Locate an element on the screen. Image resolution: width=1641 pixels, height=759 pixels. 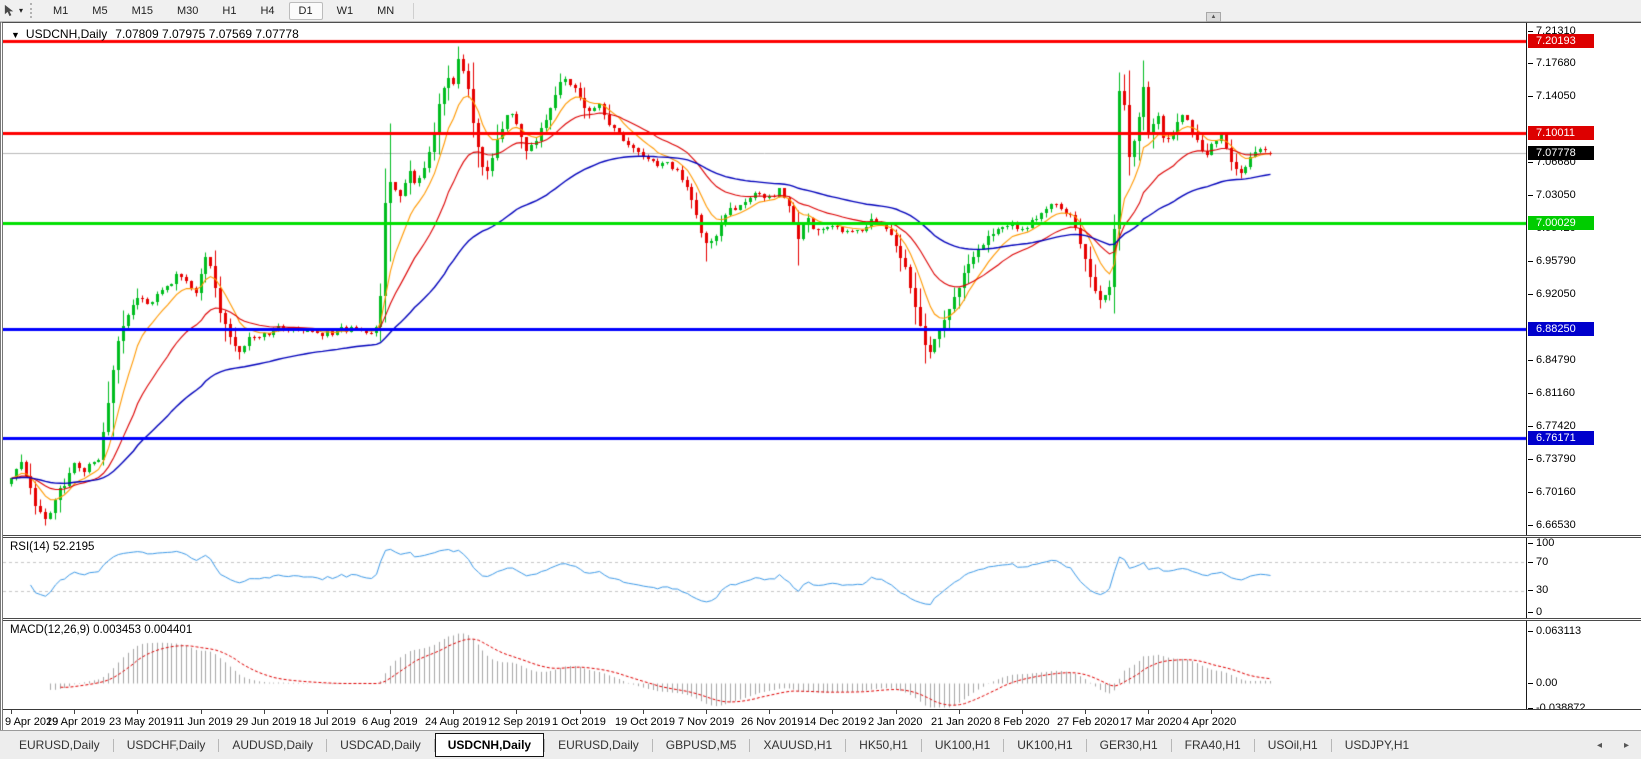
price-level-badge: 7.10011 is located at coordinates (1561, 132).